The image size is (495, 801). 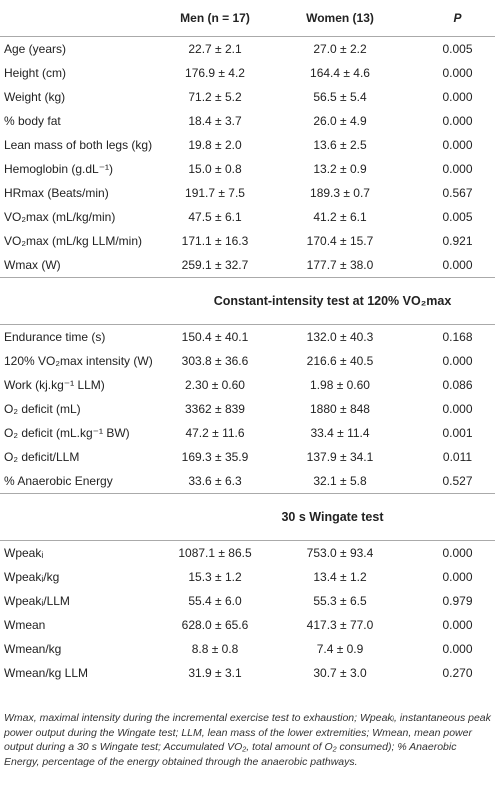 What do you see at coordinates (247, 73) in the screenshot?
I see `table-row: Height (cm) 176.9 ± 4.2 164.4 ± 4.6 0.000` at bounding box center [247, 73].